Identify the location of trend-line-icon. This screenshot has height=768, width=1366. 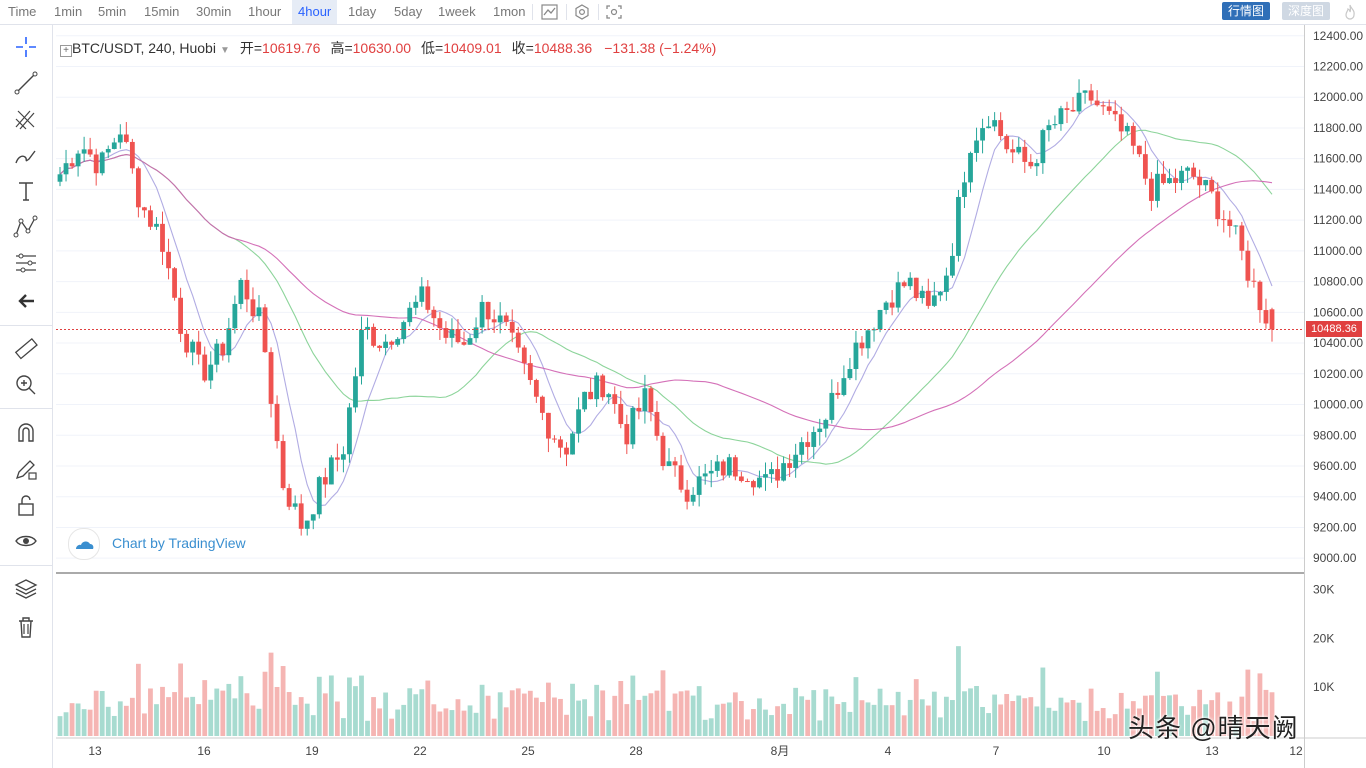
(26, 83).